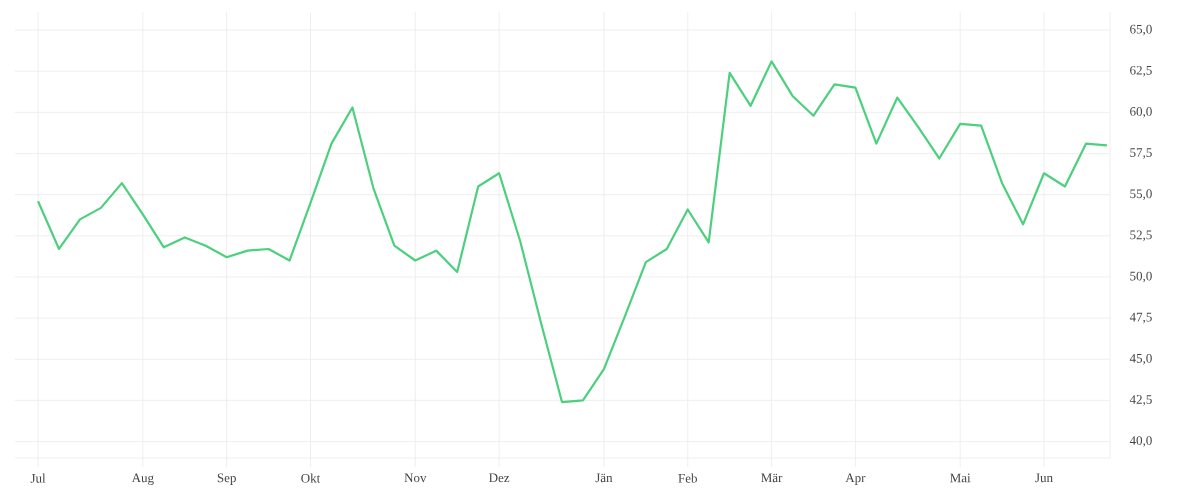 The width and height of the screenshot is (1200, 500). Describe the element at coordinates (1140, 441) in the screenshot. I see `y-tick-label: 40,0` at that location.